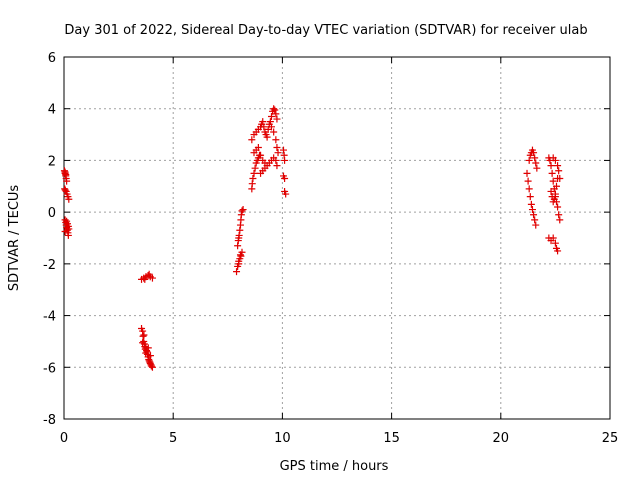  Describe the element at coordinates (334, 466) in the screenshot. I see `x-axis-label: GPS time / hours` at that location.